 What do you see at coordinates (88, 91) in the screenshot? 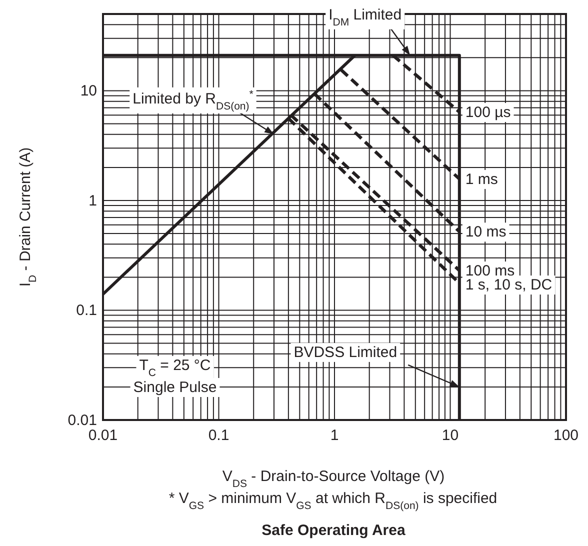
I see `y-tick-label: 10` at bounding box center [88, 91].